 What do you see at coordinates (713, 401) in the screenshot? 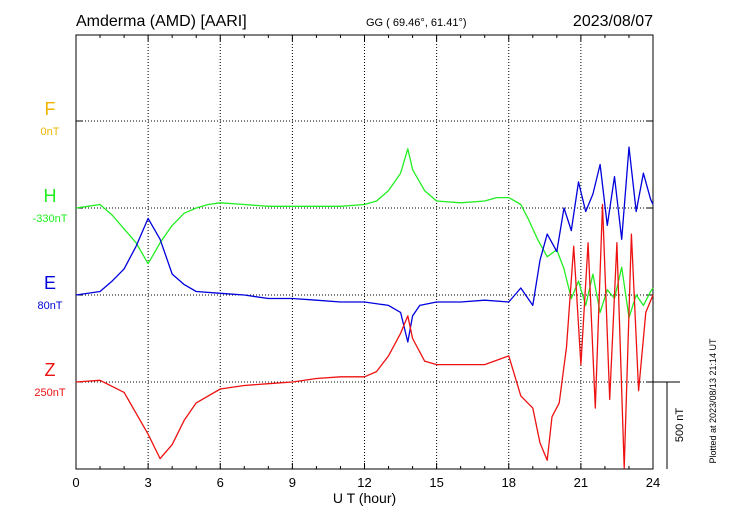
I see `plotted-timestamp-note: Plotted at 2023/08/13 21:14 UT` at bounding box center [713, 401].